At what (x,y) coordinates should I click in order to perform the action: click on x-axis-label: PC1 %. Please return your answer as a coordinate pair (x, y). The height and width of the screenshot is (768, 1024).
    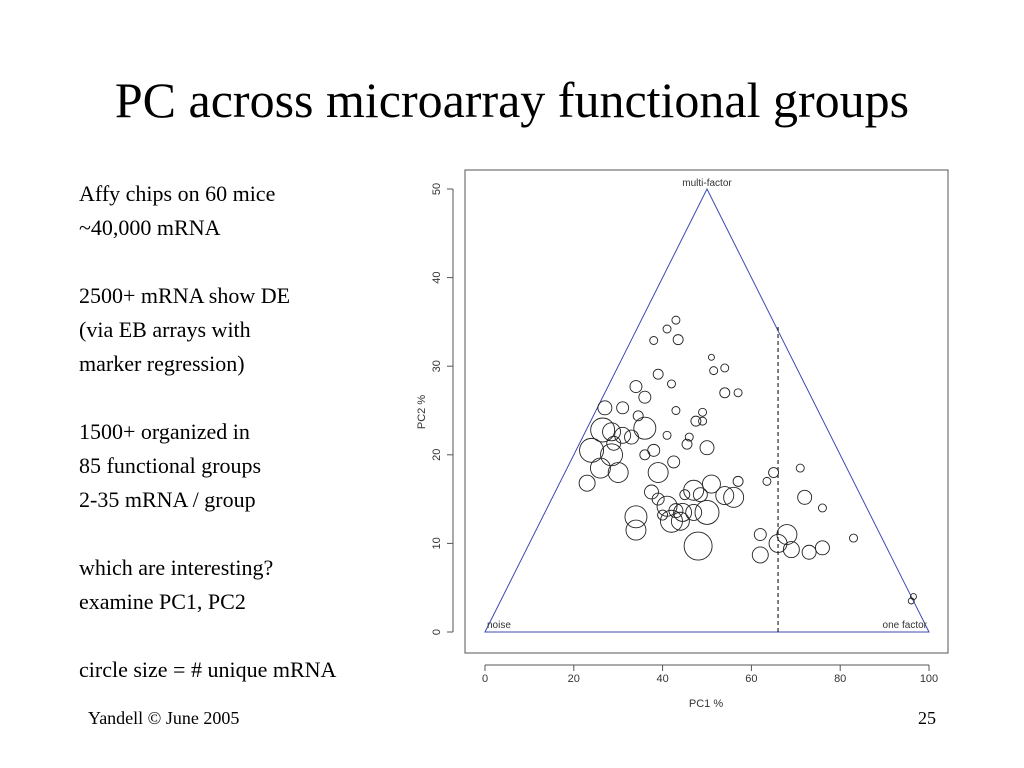
    Looking at the image, I should click on (706, 704).